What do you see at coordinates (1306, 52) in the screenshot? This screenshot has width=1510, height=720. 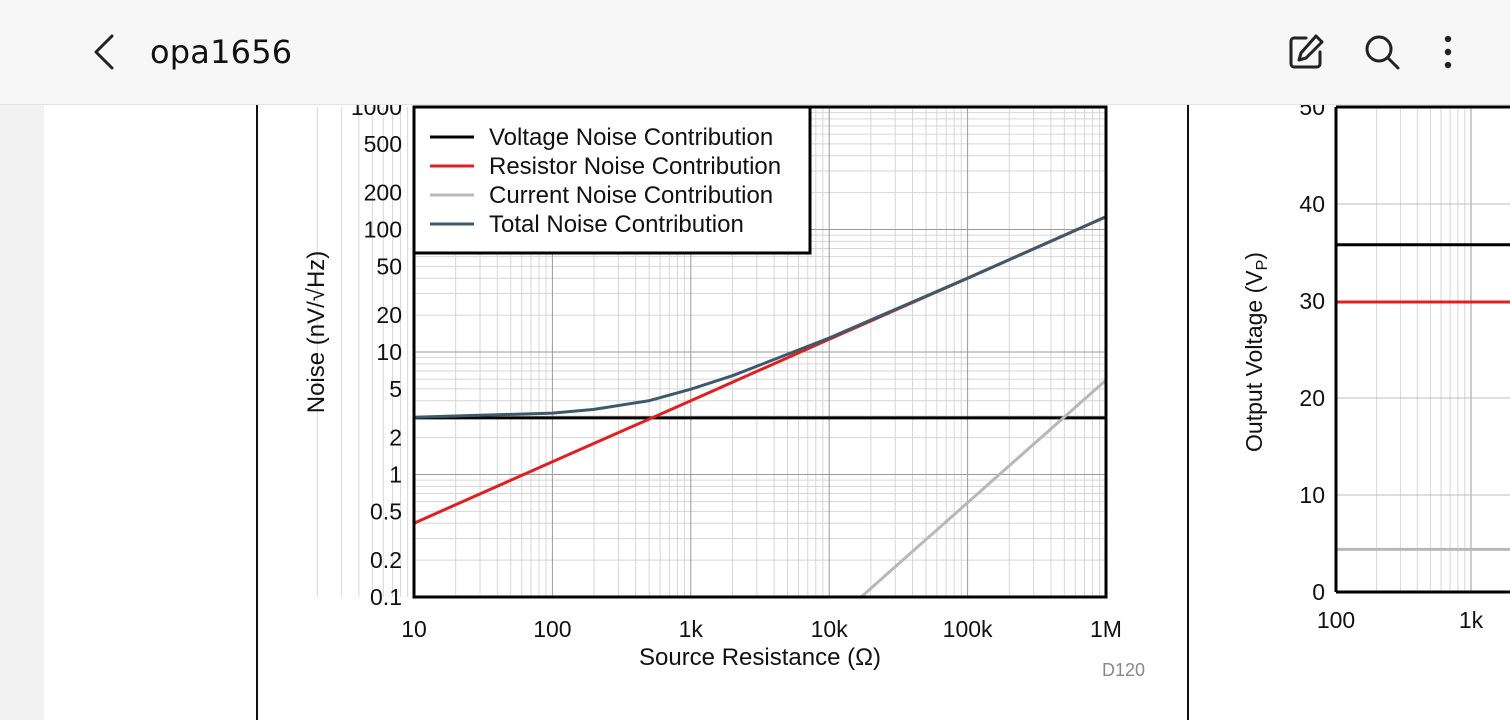 I see `edit-icon` at bounding box center [1306, 52].